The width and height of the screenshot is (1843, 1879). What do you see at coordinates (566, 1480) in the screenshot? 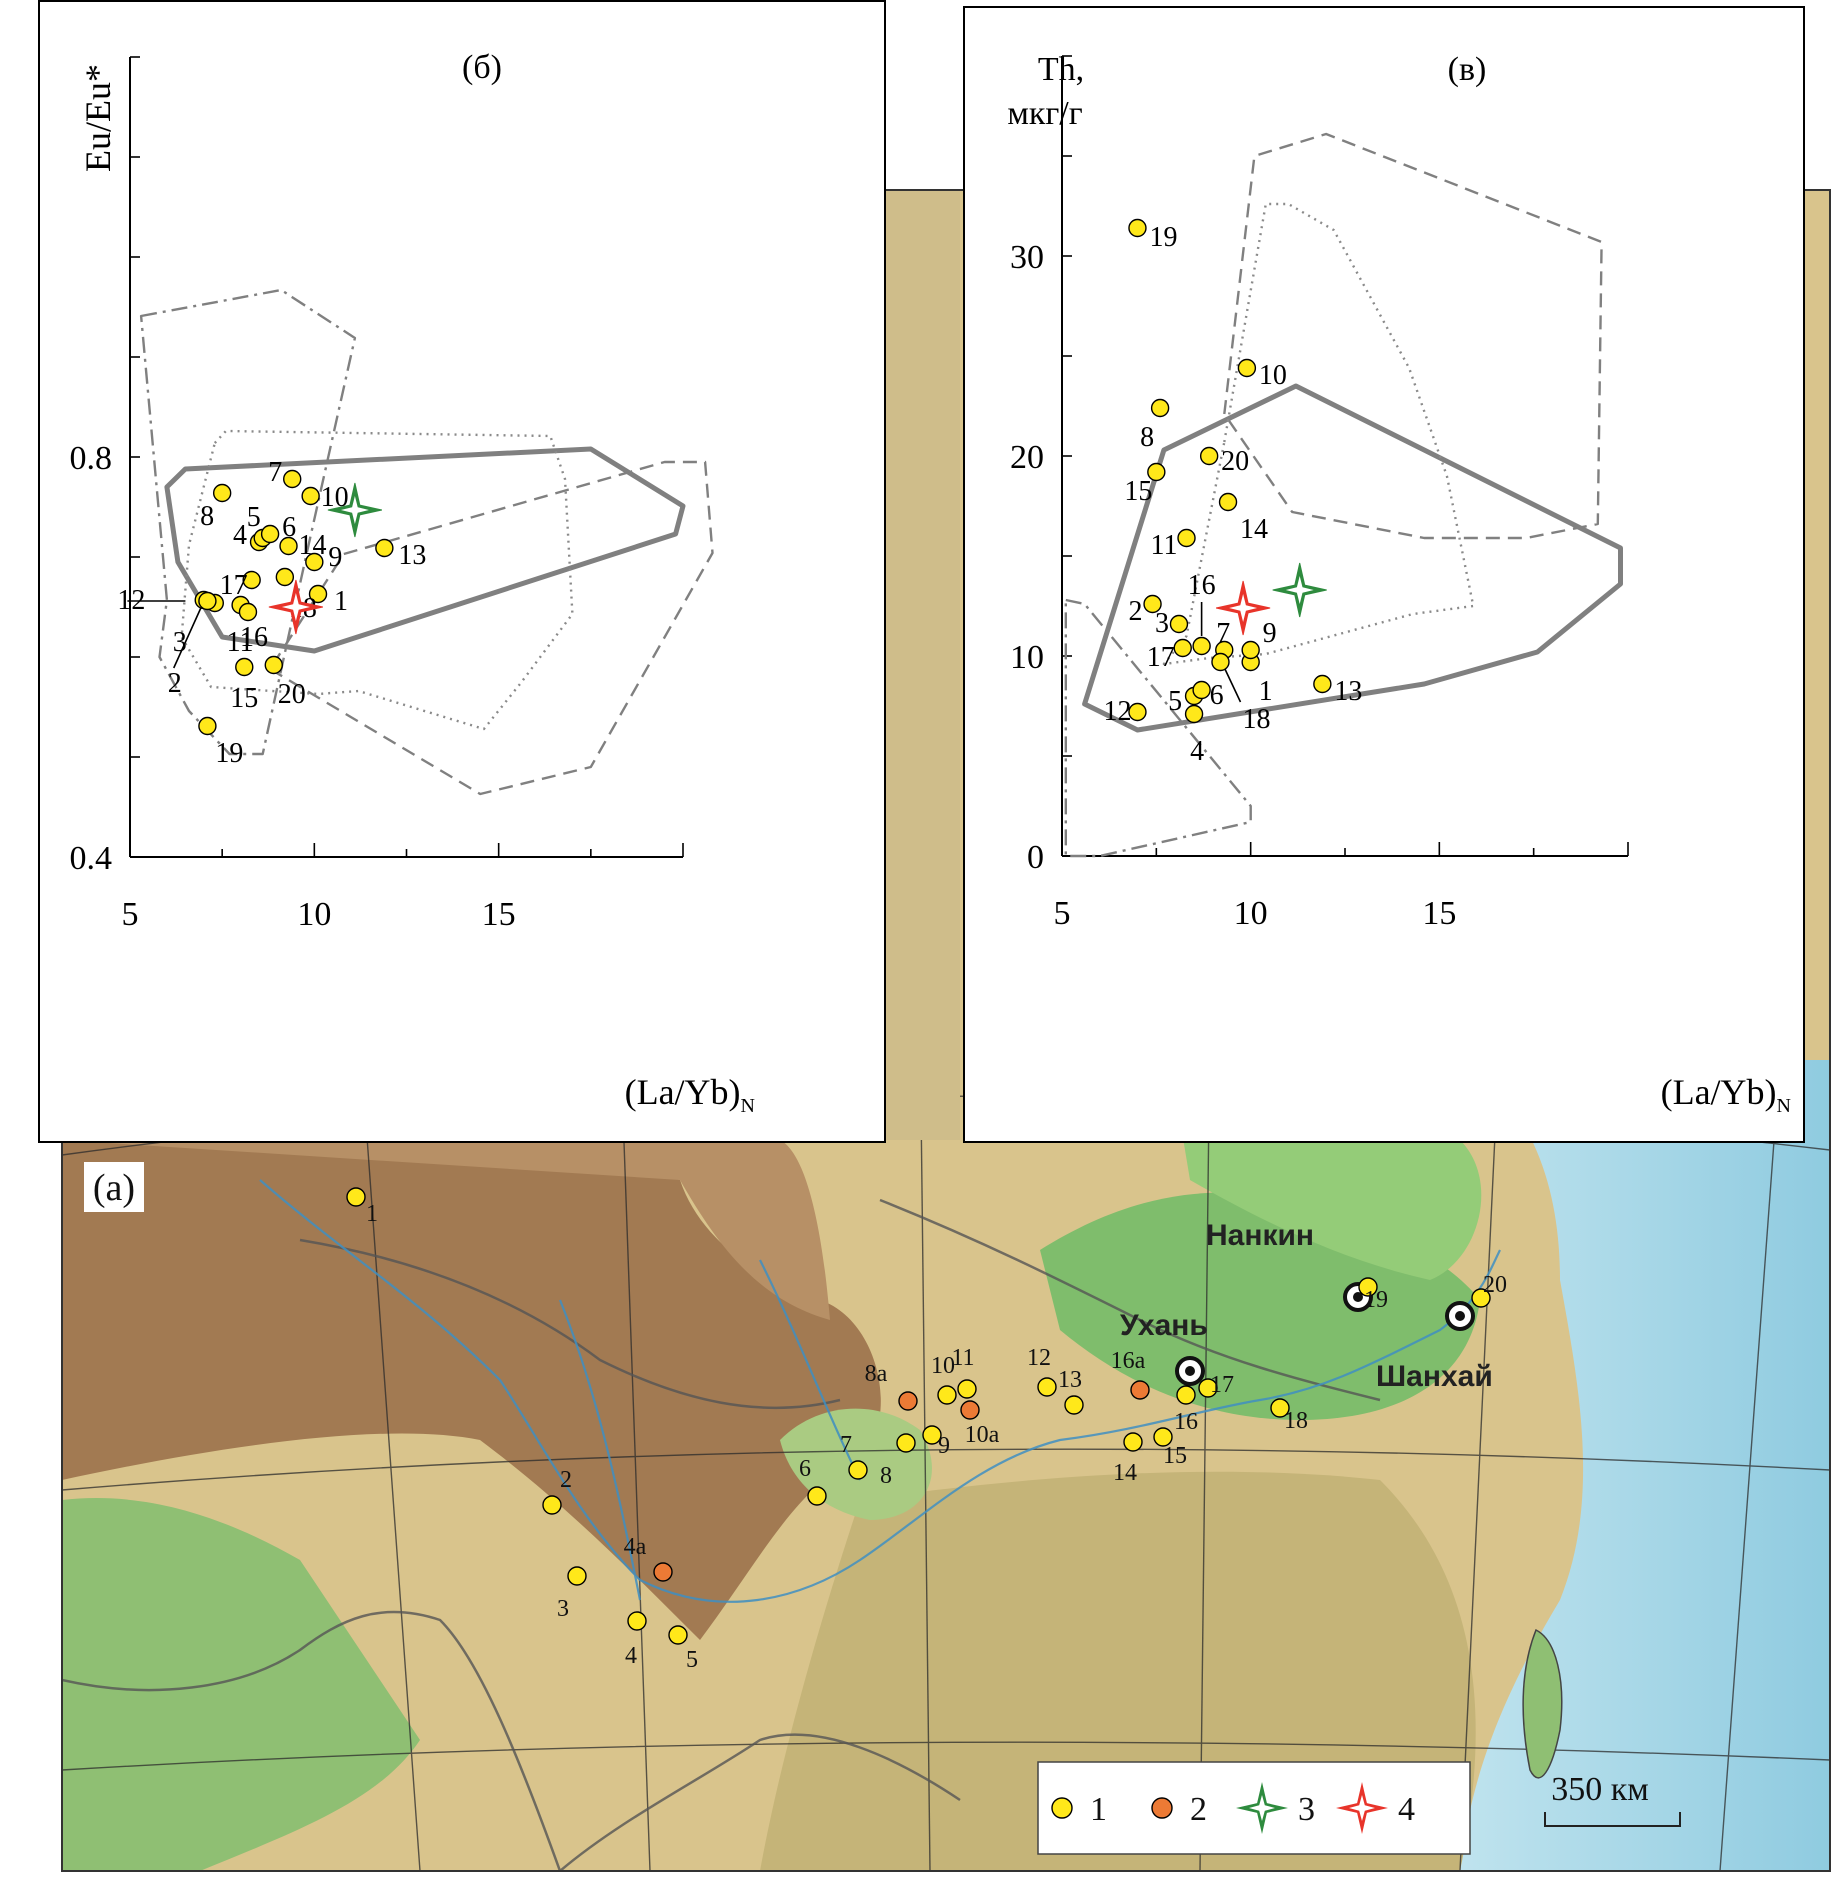
I see `map-site-label-2: 2` at bounding box center [566, 1480].